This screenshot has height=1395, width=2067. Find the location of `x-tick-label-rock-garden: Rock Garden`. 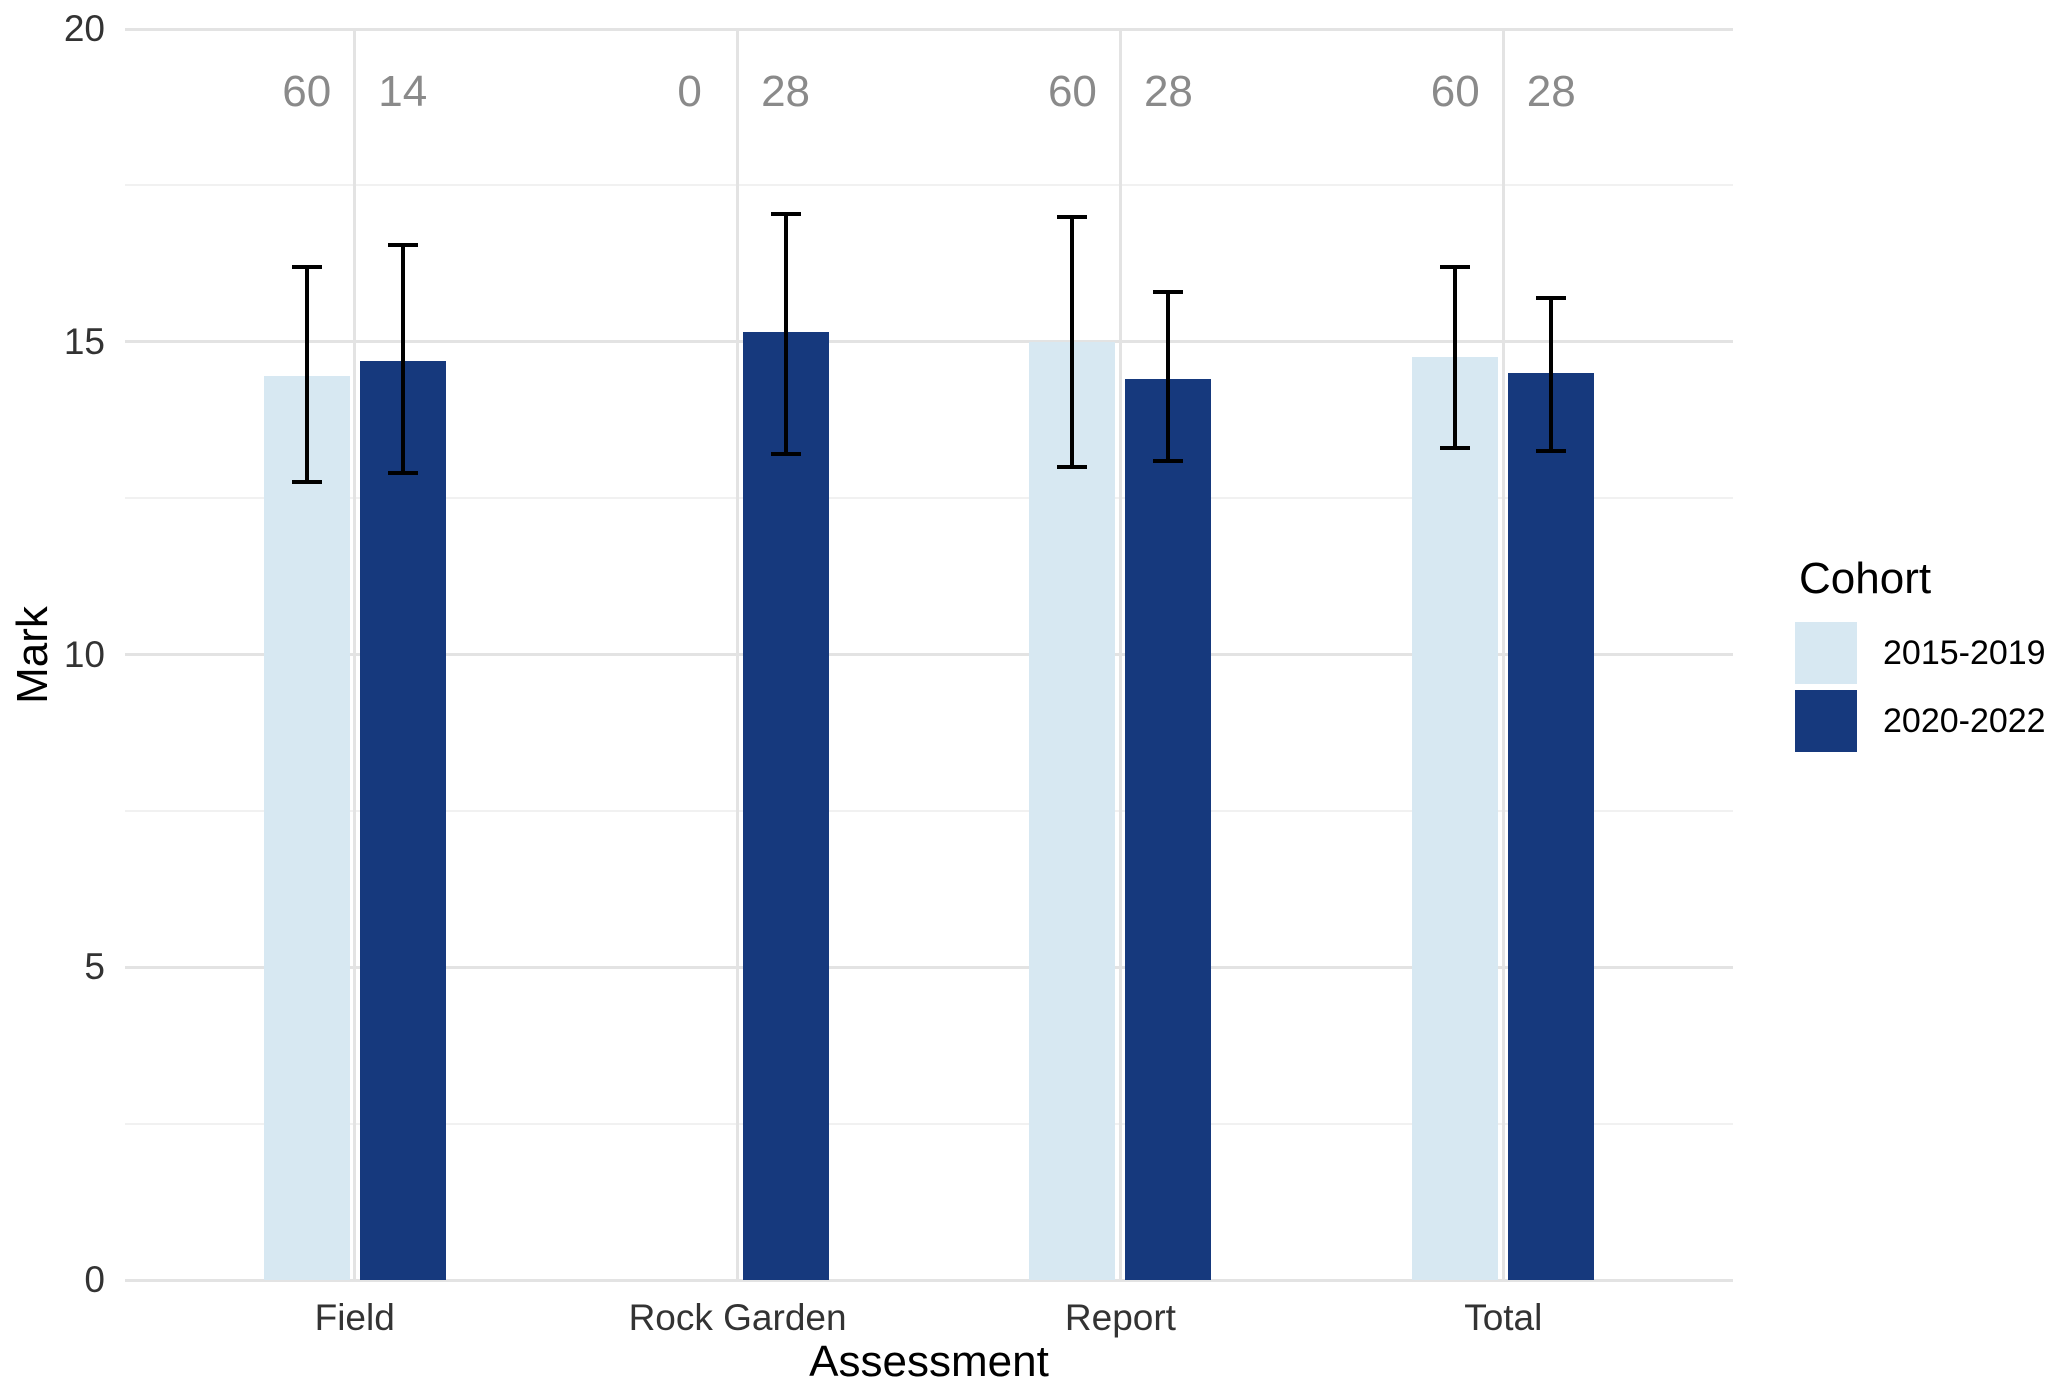

x-tick-label-rock-garden: Rock Garden is located at coordinates (737, 1317).